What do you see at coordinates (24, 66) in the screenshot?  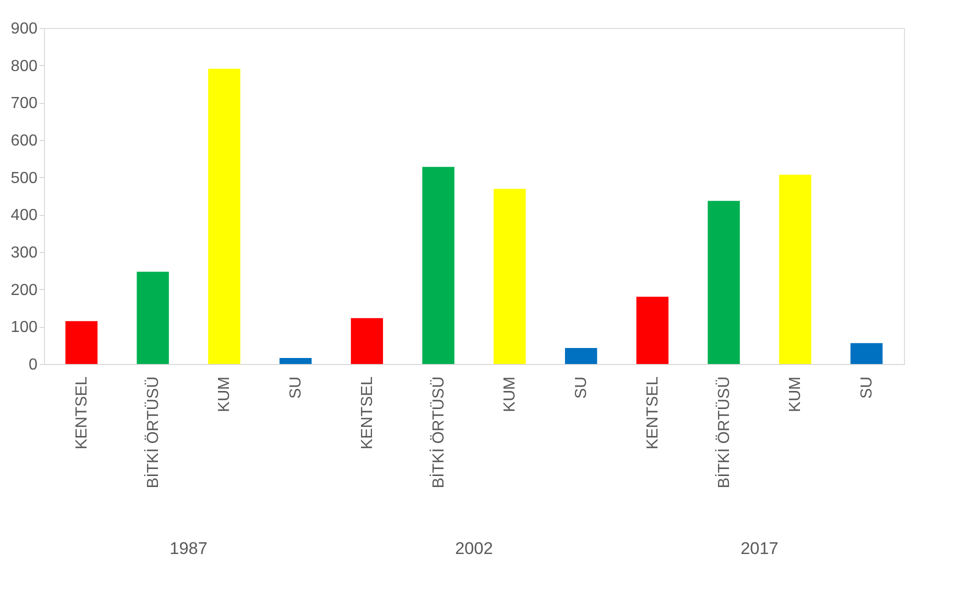 I see `y-tick-label: 800` at bounding box center [24, 66].